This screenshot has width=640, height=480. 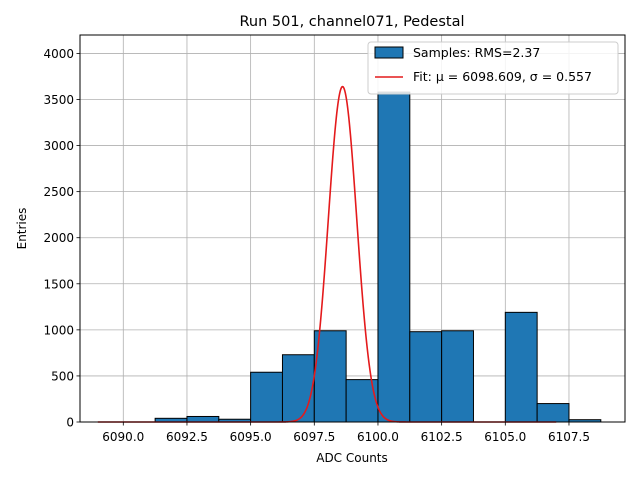 What do you see at coordinates (251, 437) in the screenshot?
I see `x-tick-label: 6095.0` at bounding box center [251, 437].